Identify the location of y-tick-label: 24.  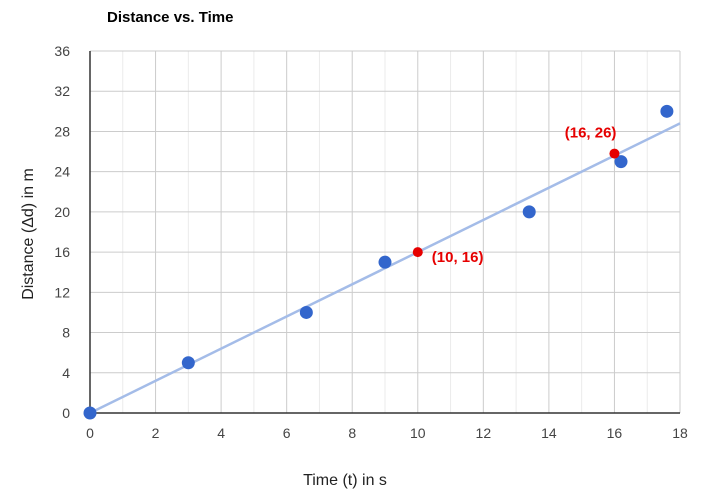
(62, 172).